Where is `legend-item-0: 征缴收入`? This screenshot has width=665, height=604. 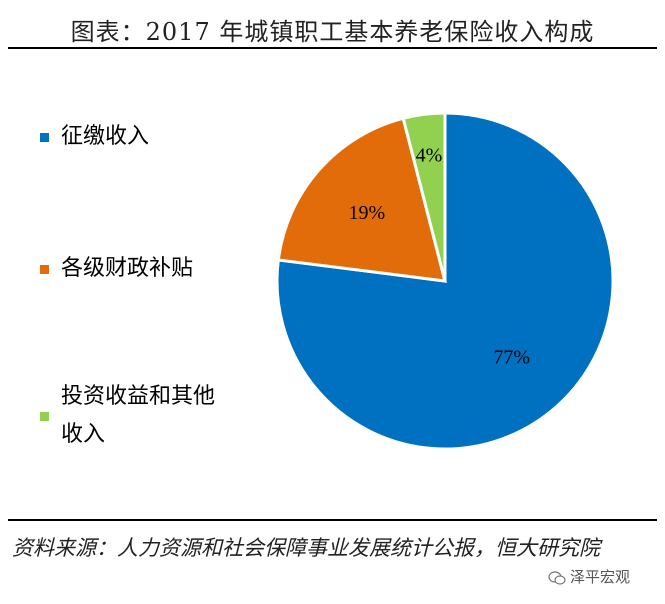
legend-item-0: 征缴收入 is located at coordinates (140, 137).